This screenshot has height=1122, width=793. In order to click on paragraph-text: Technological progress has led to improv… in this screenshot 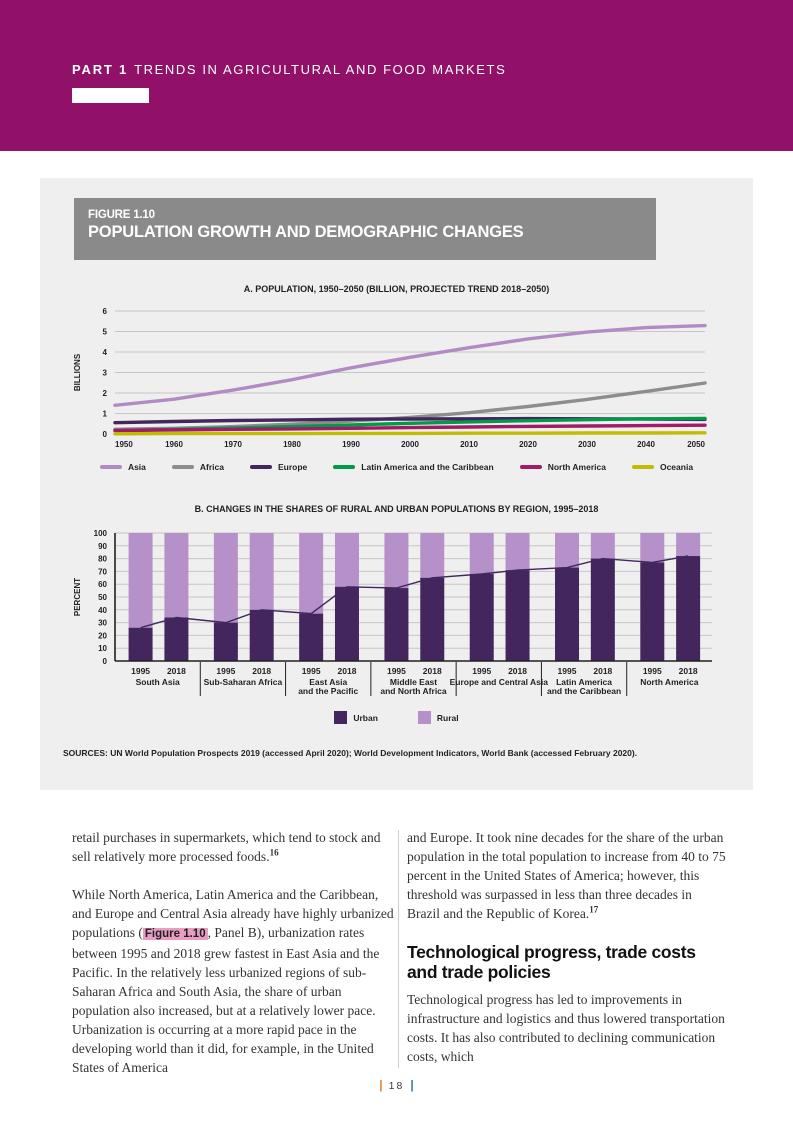, I will do `click(566, 1028)`.